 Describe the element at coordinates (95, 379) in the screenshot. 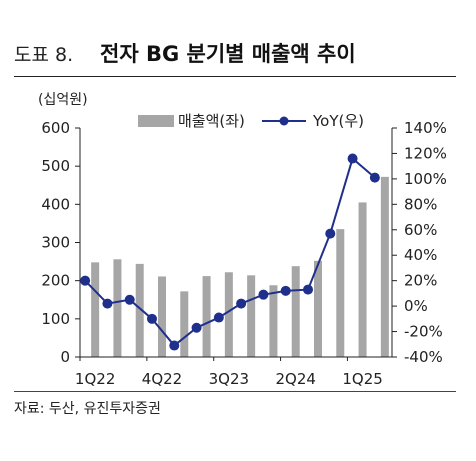

I see `x-tick-label: 1Q22` at that location.